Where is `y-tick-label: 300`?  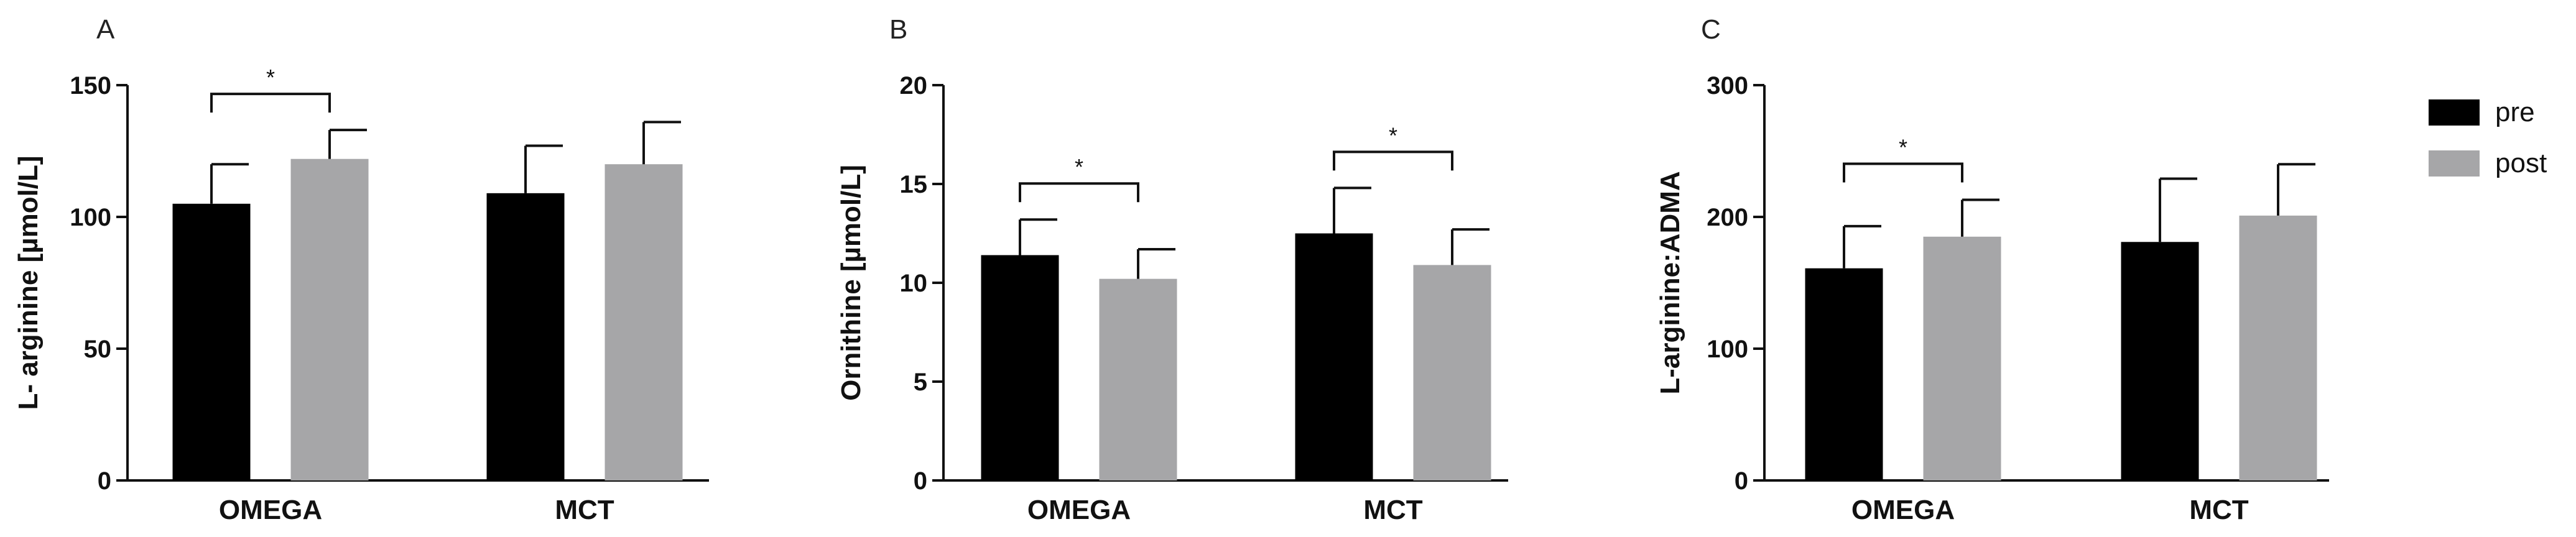
y-tick-label: 300 is located at coordinates (1727, 85).